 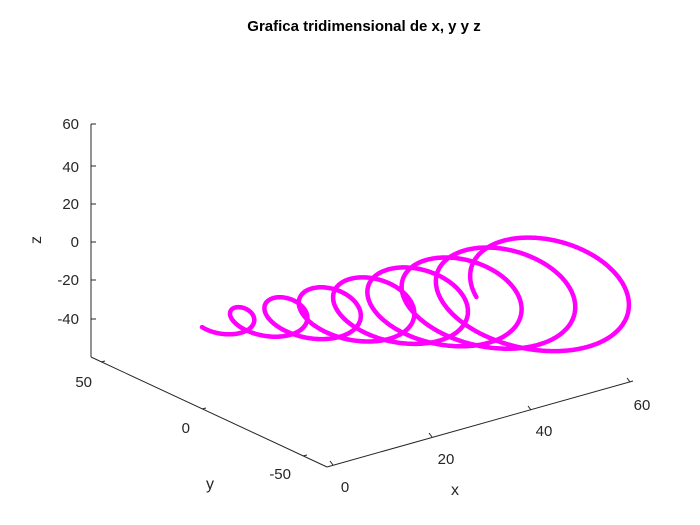 What do you see at coordinates (363, 26) in the screenshot?
I see `chart-title: Grafica tridimensional de x, y y z` at bounding box center [363, 26].